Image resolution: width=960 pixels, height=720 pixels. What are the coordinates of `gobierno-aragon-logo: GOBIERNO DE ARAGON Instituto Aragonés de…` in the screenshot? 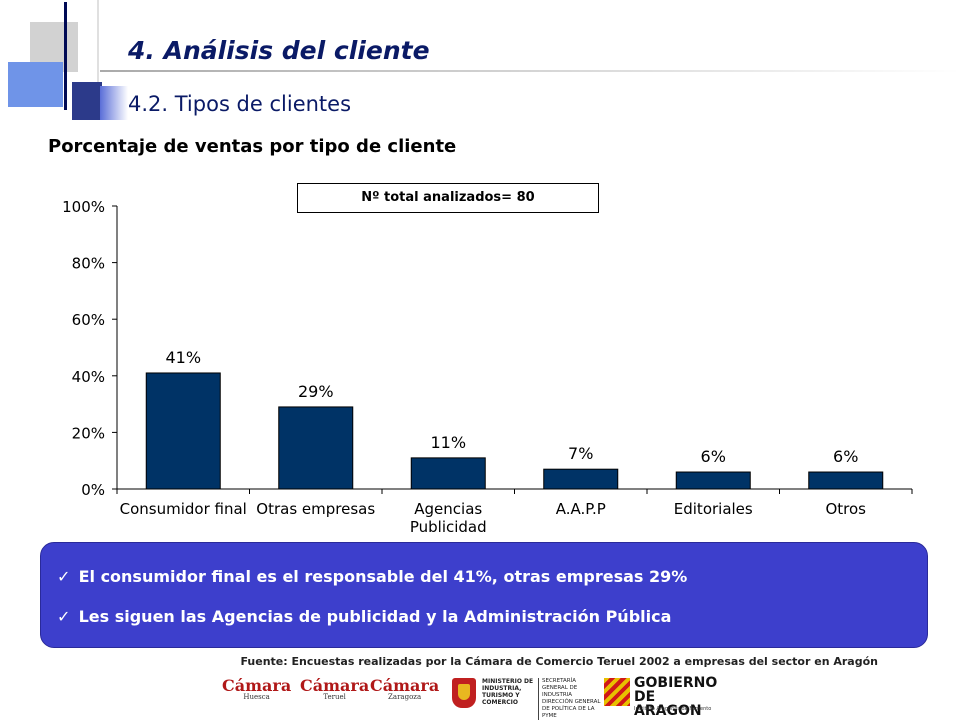 It's located at (664, 697).